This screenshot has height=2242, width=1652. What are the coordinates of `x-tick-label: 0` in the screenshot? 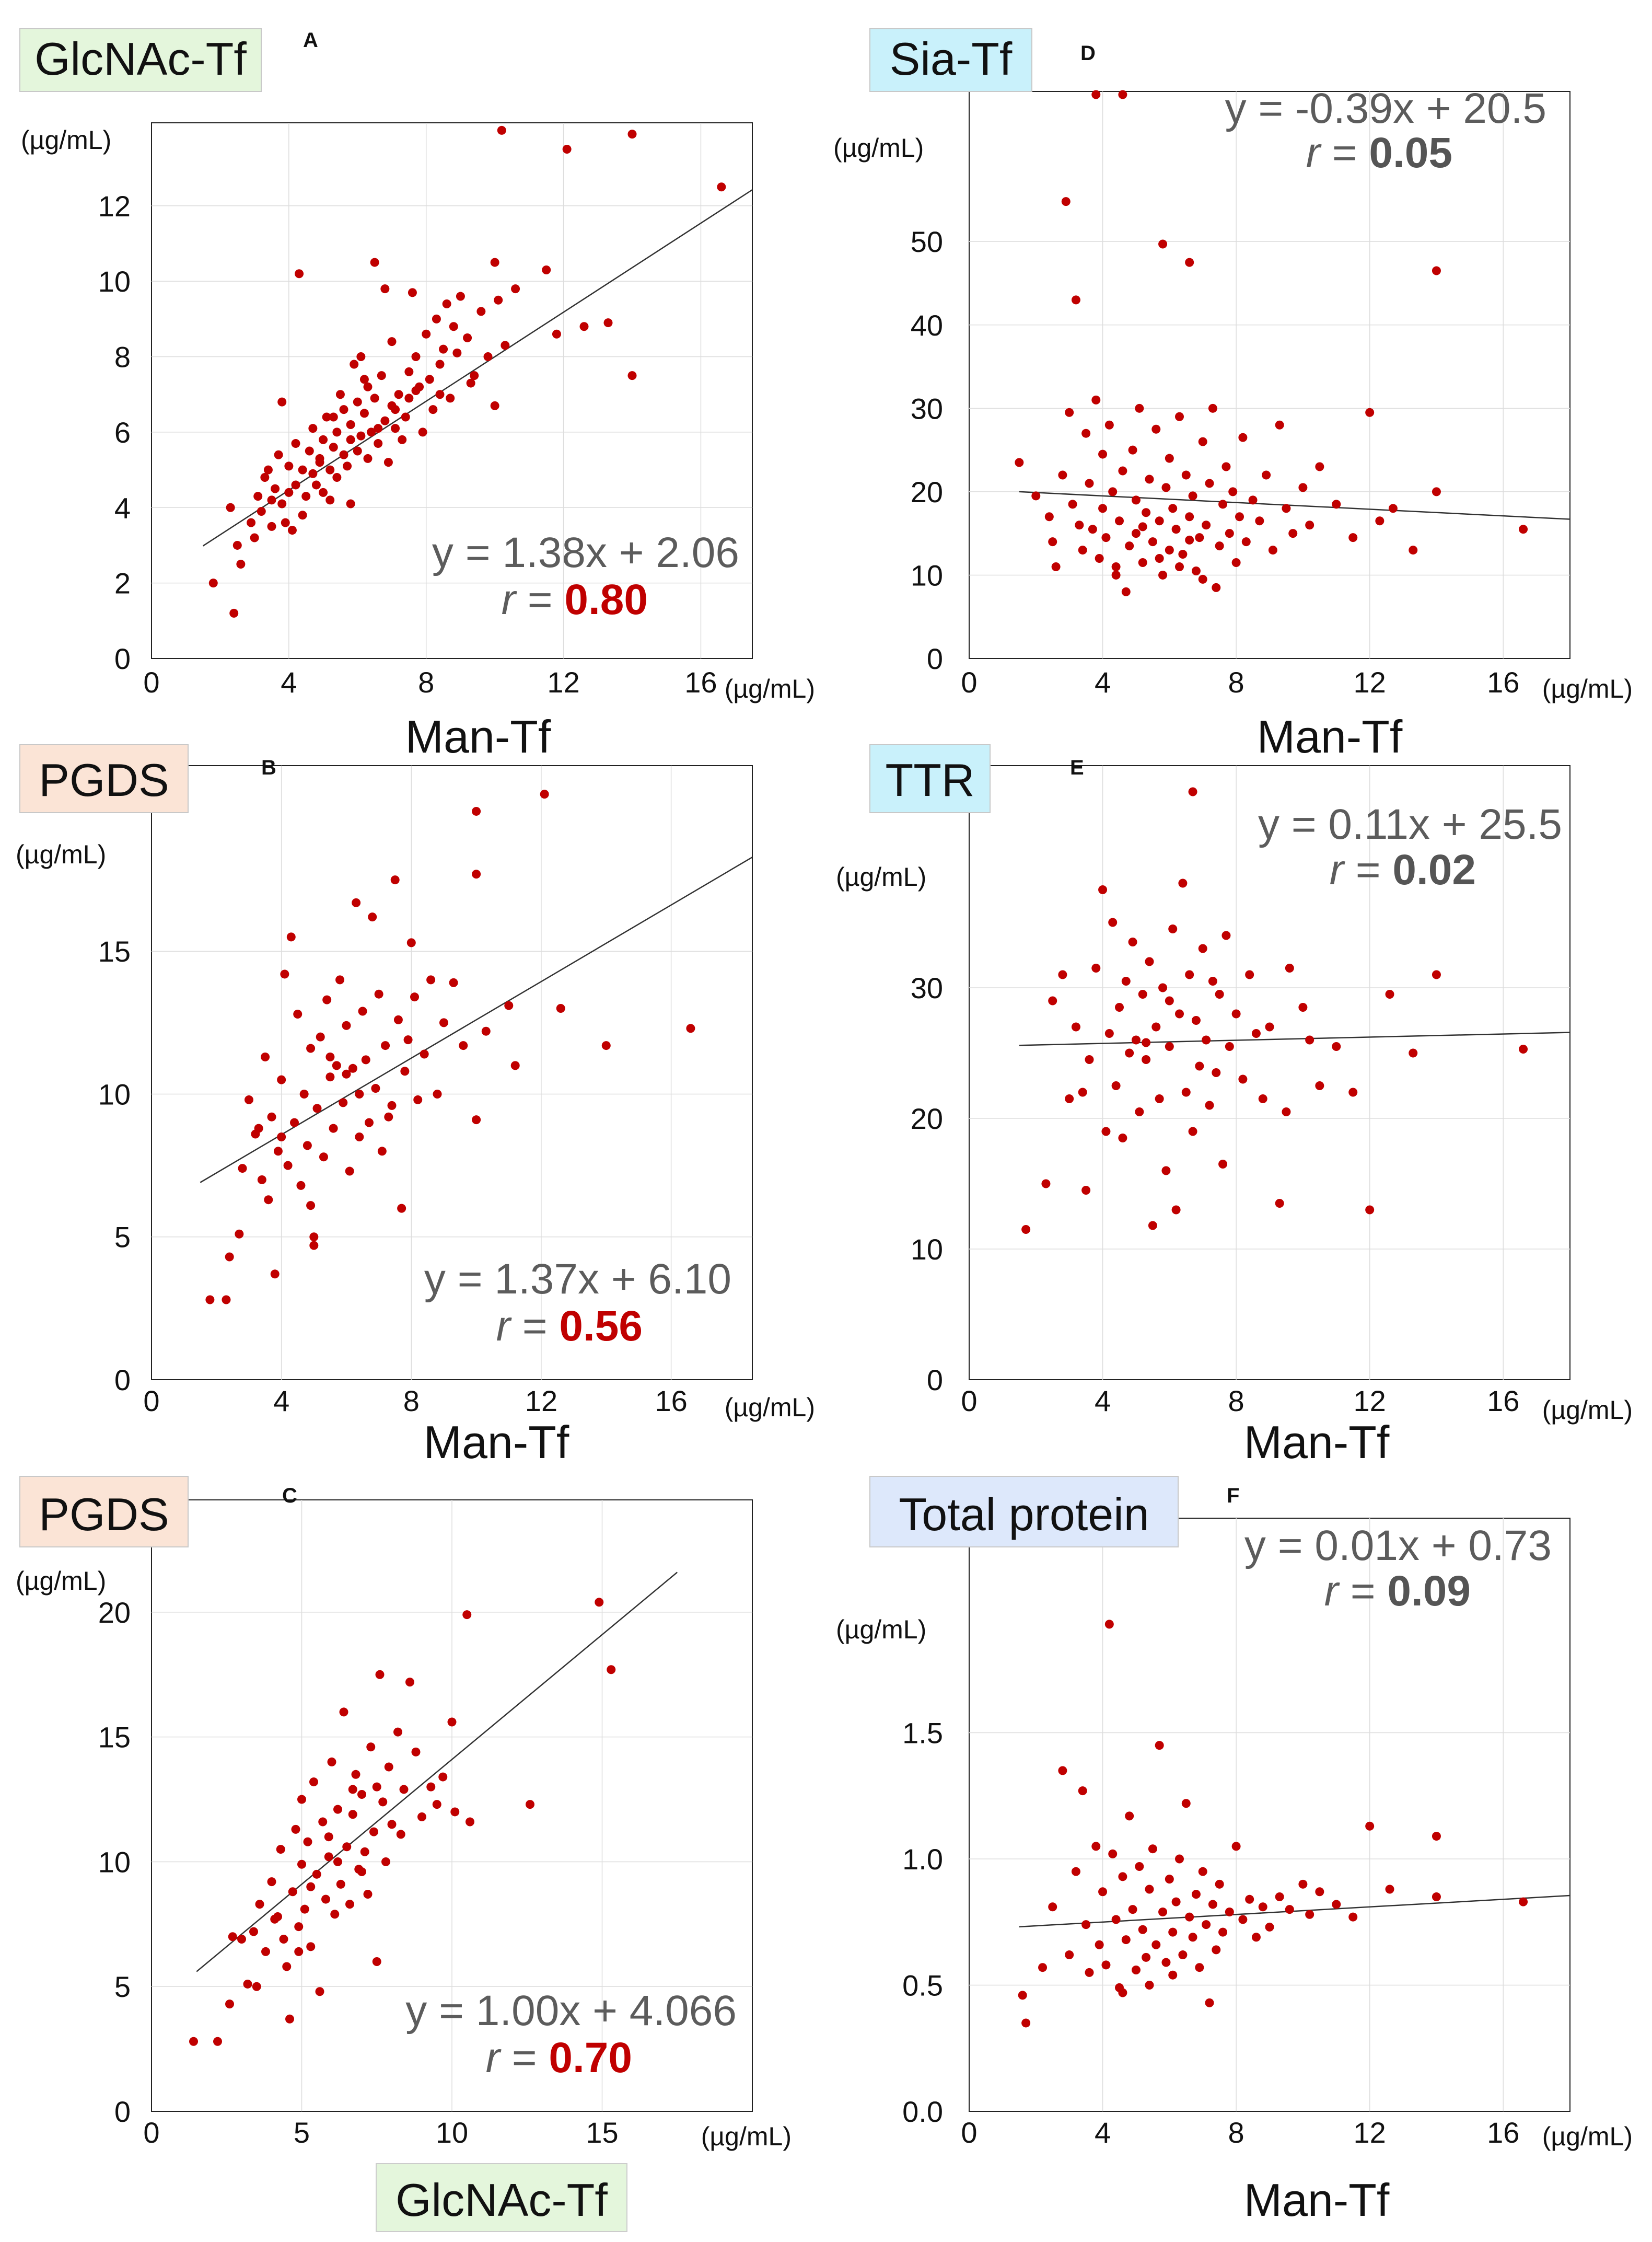 It's located at (151, 682).